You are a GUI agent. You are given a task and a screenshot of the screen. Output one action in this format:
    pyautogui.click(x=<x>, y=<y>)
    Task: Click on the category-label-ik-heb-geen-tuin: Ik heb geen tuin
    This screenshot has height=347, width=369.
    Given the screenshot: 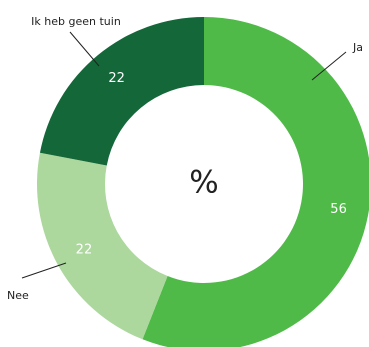 What is the action you would take?
    pyautogui.click(x=76, y=21)
    